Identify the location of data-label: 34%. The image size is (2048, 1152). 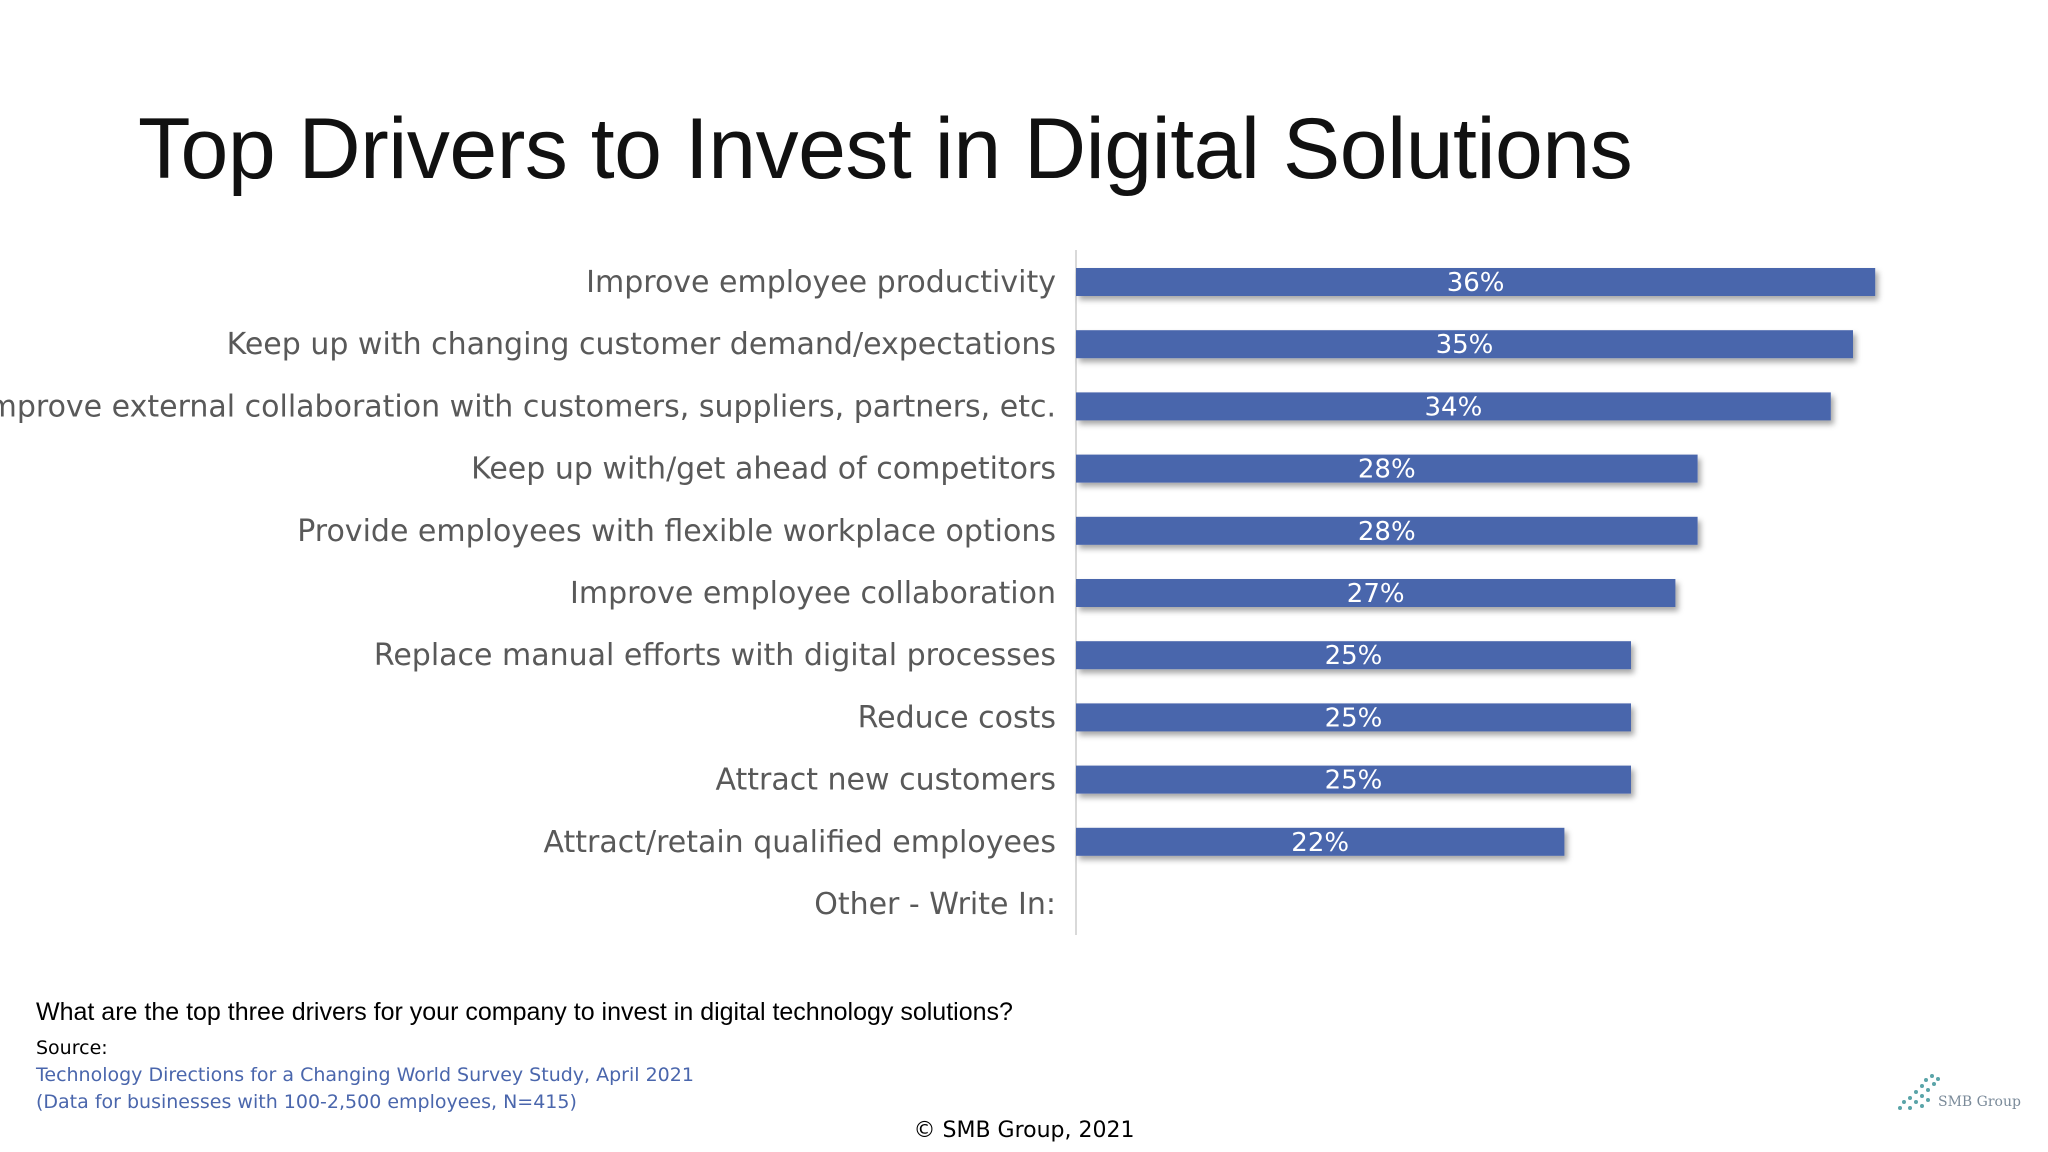
(1454, 407).